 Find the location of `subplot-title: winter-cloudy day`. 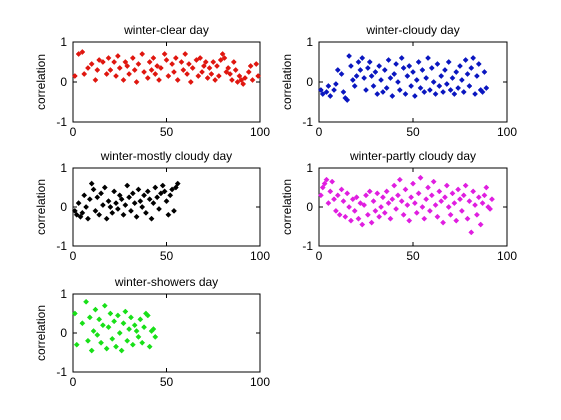

subplot-title: winter-cloudy day is located at coordinates (412, 30).